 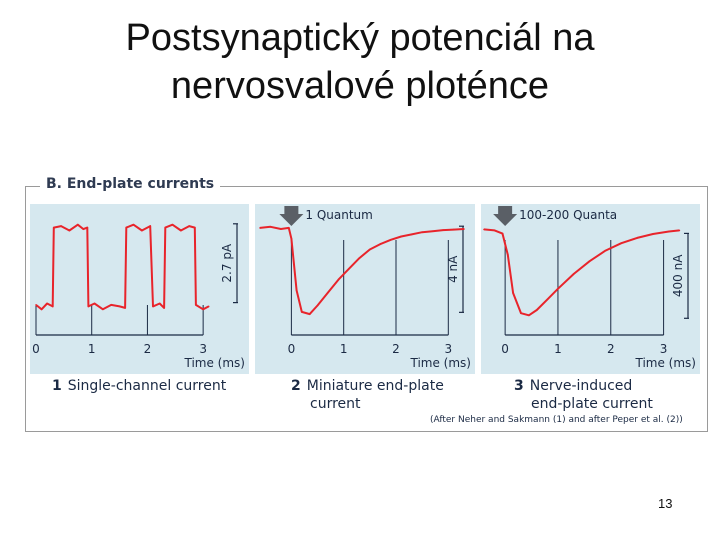 I want to click on page-number: 13, so click(x=665, y=503).